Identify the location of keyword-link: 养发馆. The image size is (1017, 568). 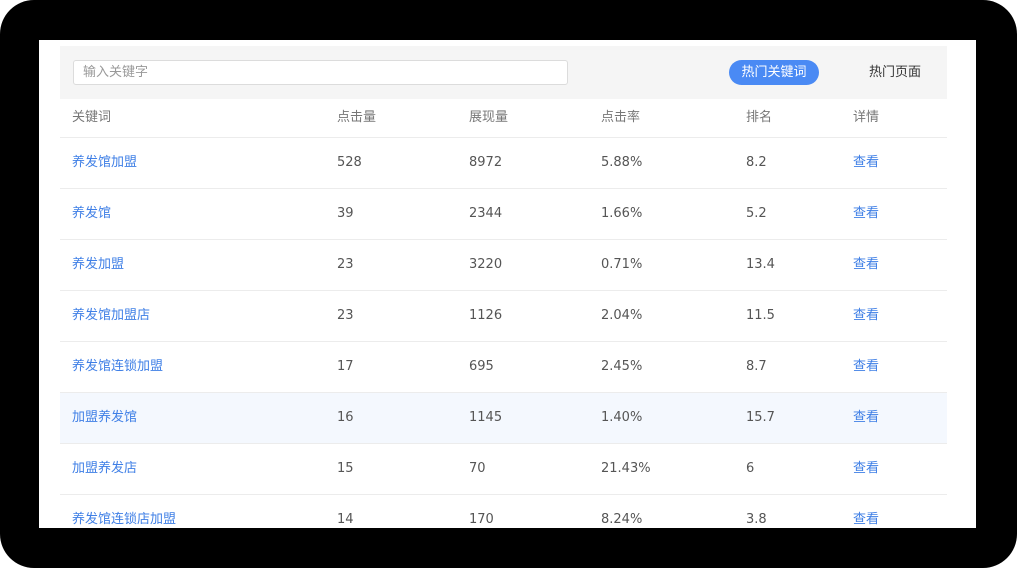
(92, 213).